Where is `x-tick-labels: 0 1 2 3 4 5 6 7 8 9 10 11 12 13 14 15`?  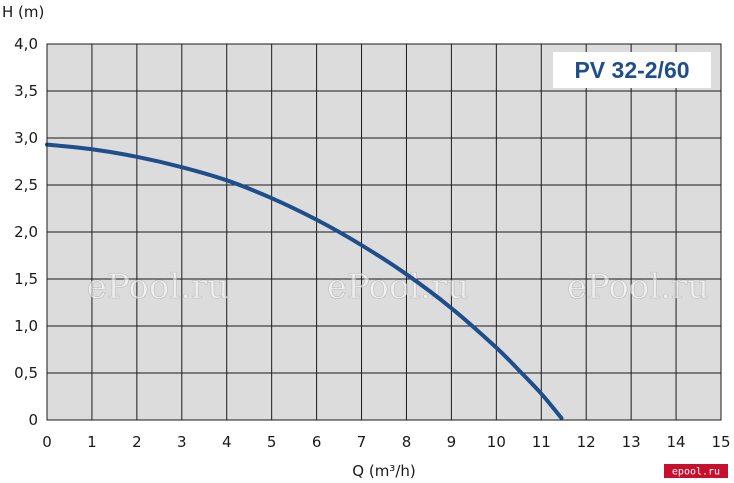
x-tick-labels: 0 1 2 3 4 5 6 7 8 9 10 11 12 13 14 15 is located at coordinates (386, 442).